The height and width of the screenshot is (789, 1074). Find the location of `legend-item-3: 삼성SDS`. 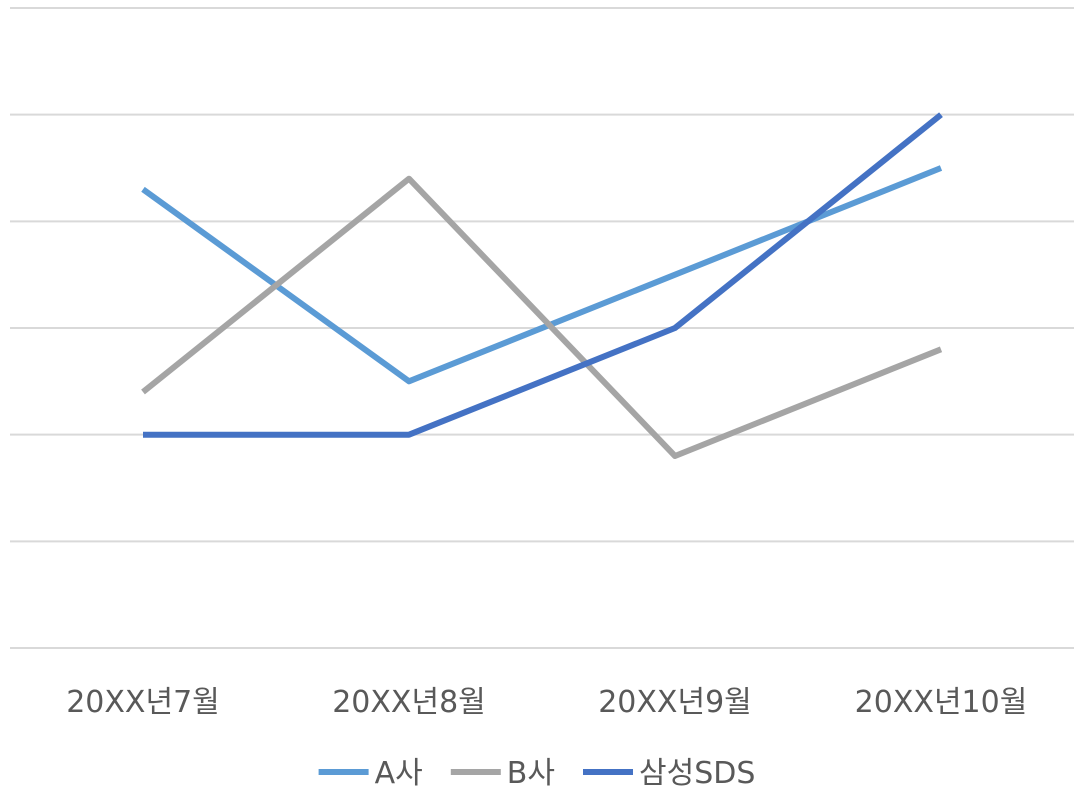

legend-item-3: 삼성SDS is located at coordinates (669, 772).